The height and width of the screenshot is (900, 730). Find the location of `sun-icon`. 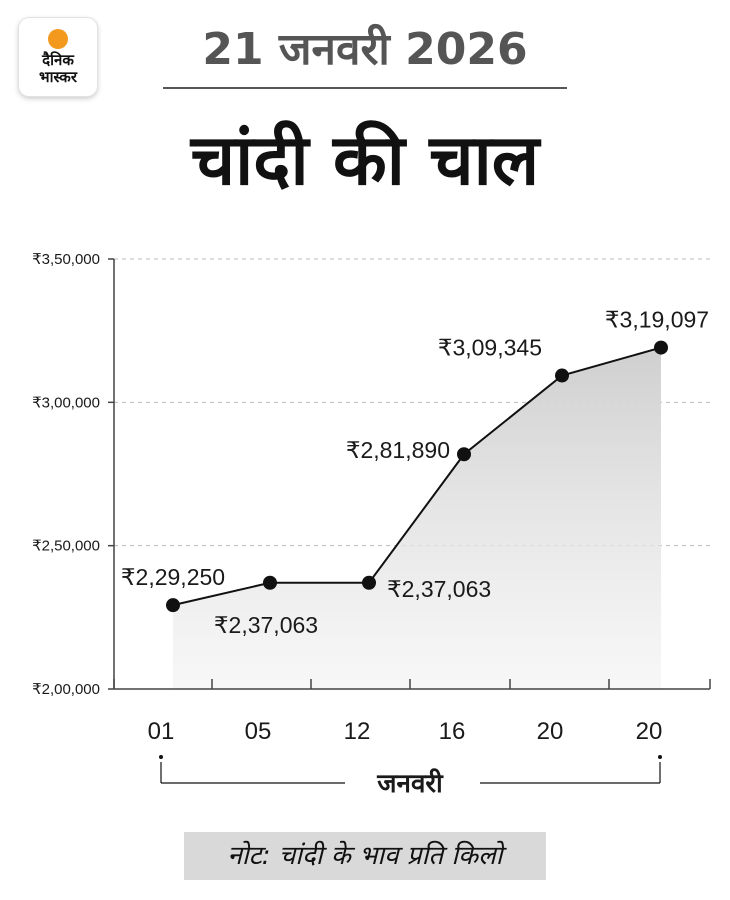

sun-icon is located at coordinates (58, 39).